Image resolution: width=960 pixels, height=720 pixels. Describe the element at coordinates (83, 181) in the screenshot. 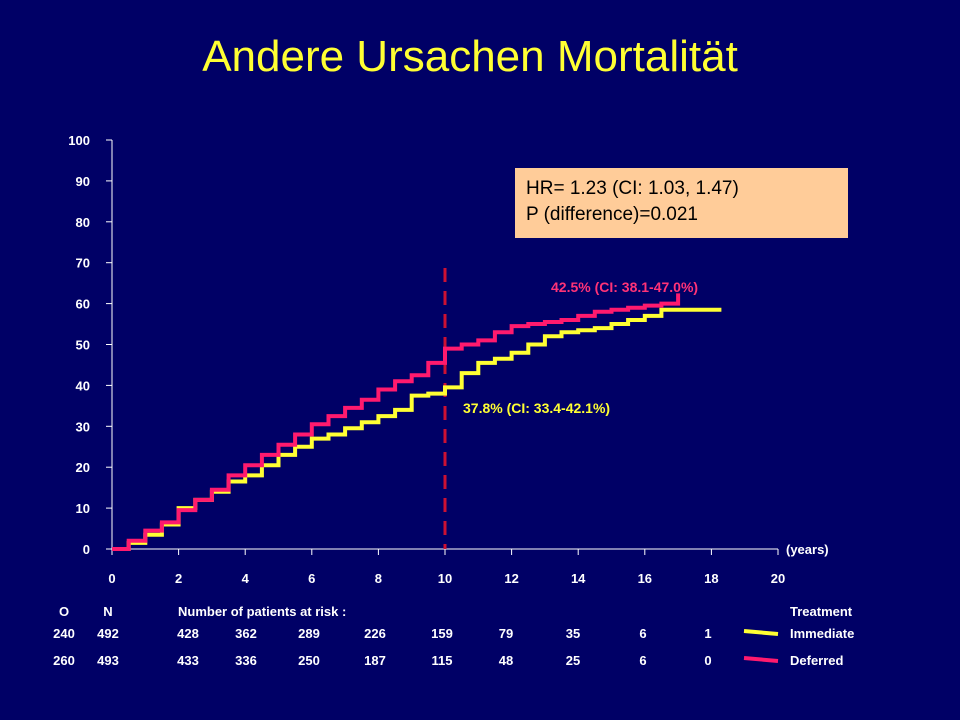

I see `y-tick-label: 90` at that location.